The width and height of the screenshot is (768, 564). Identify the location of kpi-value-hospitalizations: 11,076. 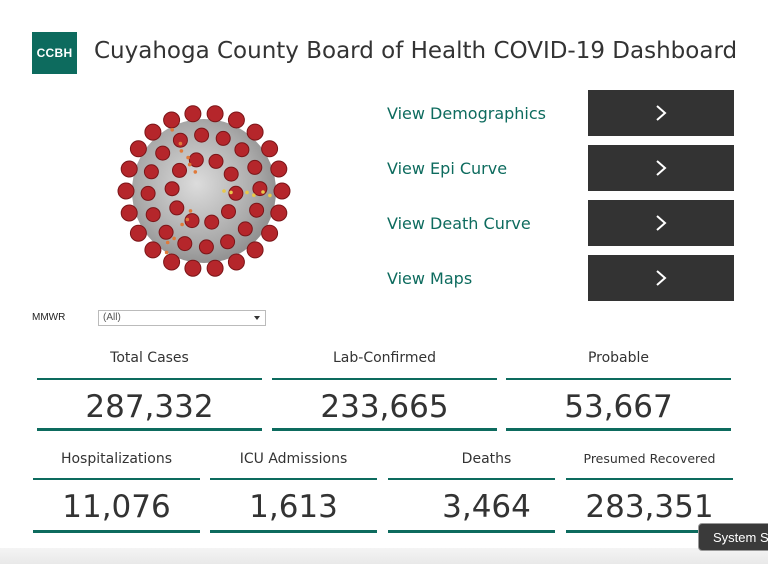
(116, 507).